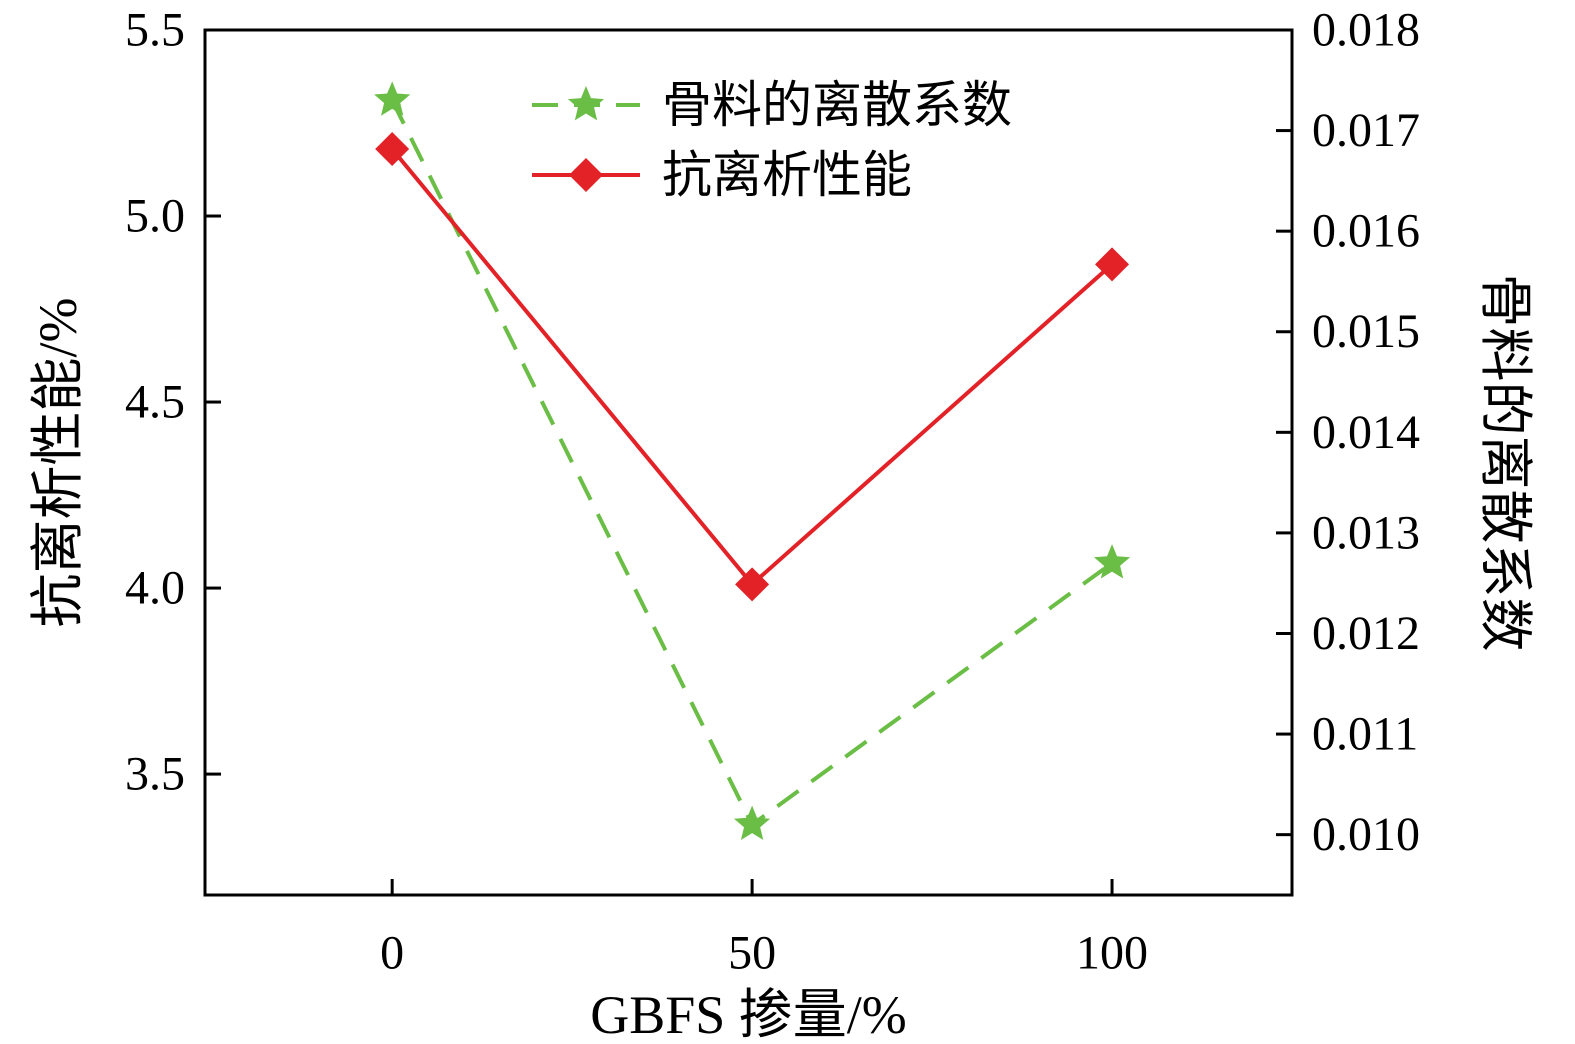 This screenshot has height=1044, width=1575. Describe the element at coordinates (155, 774) in the screenshot. I see `left-axis-tick-label: 3.5` at that location.